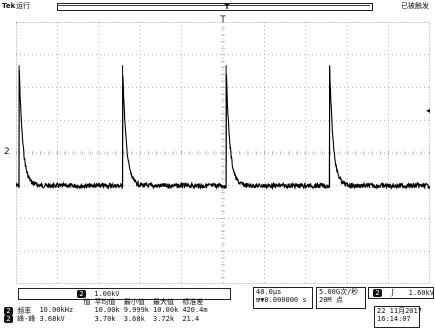 This screenshot has height=329, width=435. I want to click on measurement-row: 2 峰-峰 3.68kV 3.70k 3.68k 3.72k 21.4, so click(106, 319).